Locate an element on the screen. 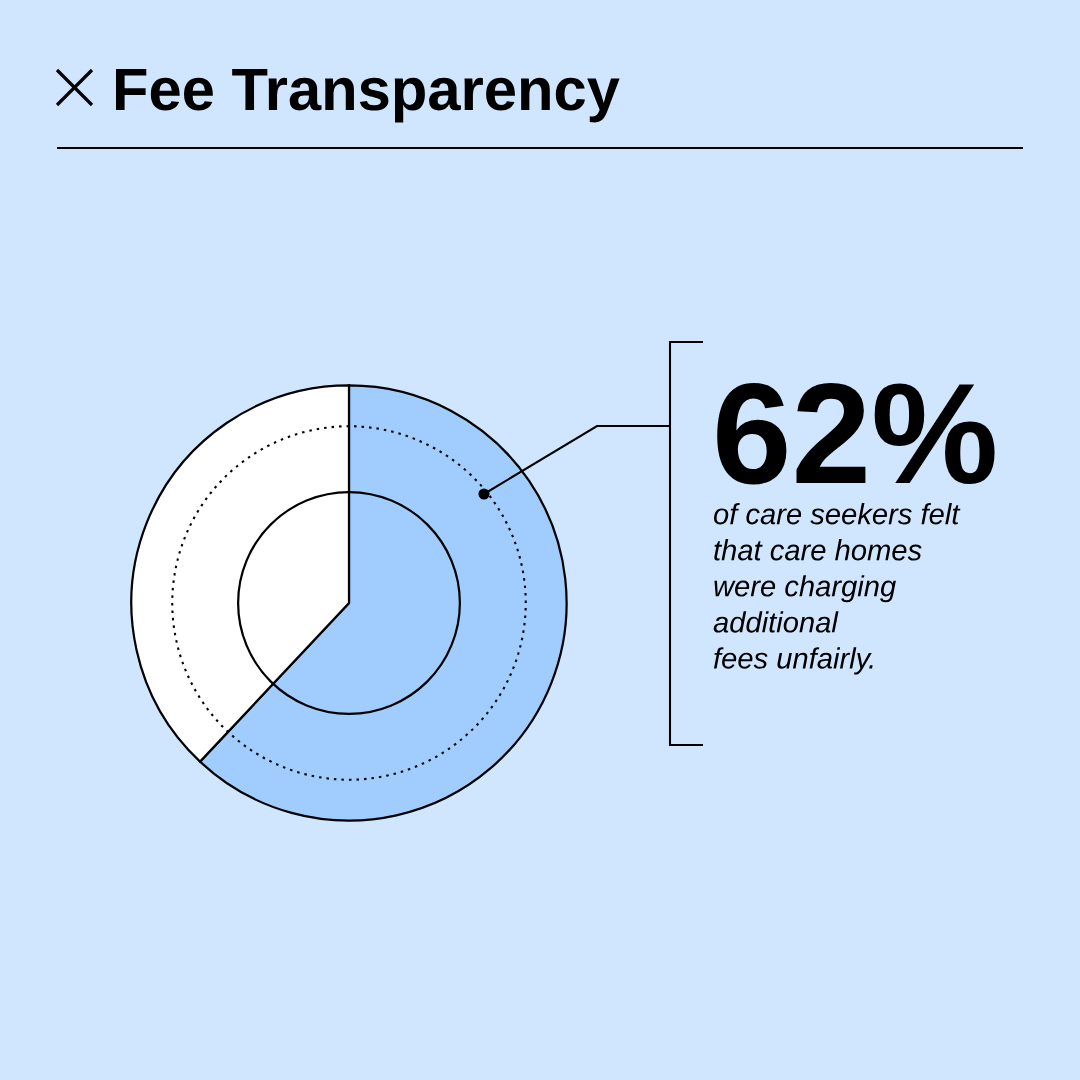 The height and width of the screenshot is (1080, 1080). text: of care seekers felt that care homes were charging additional fees unfairly. is located at coordinates (837, 589).